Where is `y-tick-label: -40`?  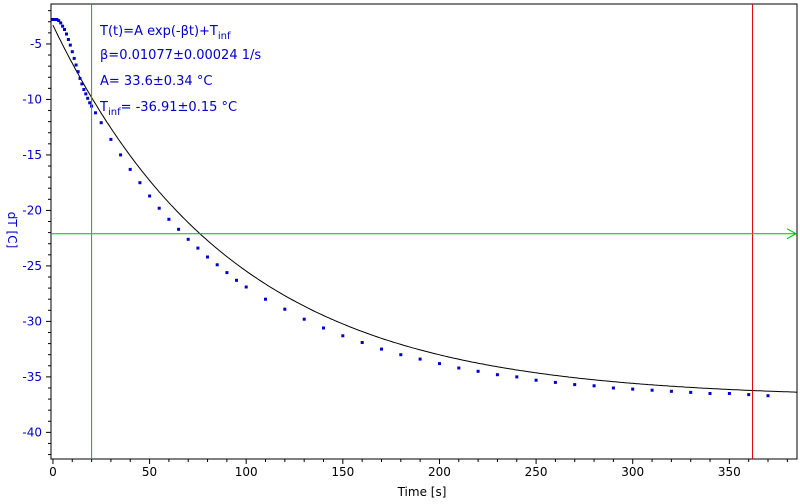
y-tick-label: -40 is located at coordinates (32, 432).